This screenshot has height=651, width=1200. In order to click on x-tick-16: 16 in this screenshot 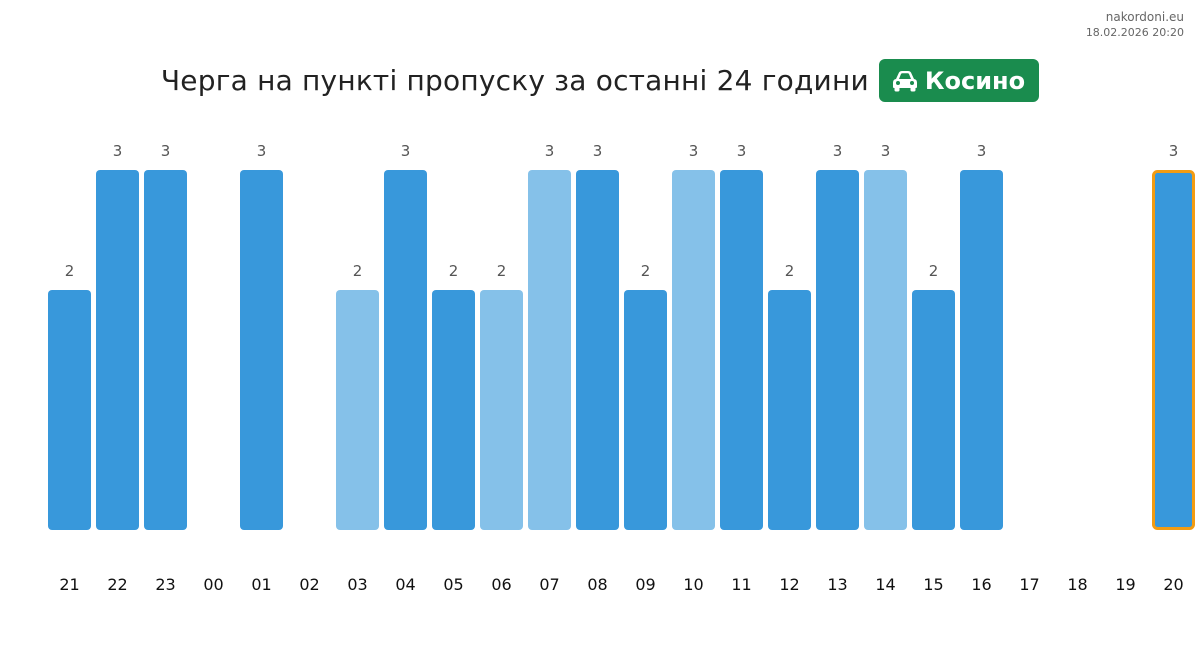, I will do `click(981, 584)`.